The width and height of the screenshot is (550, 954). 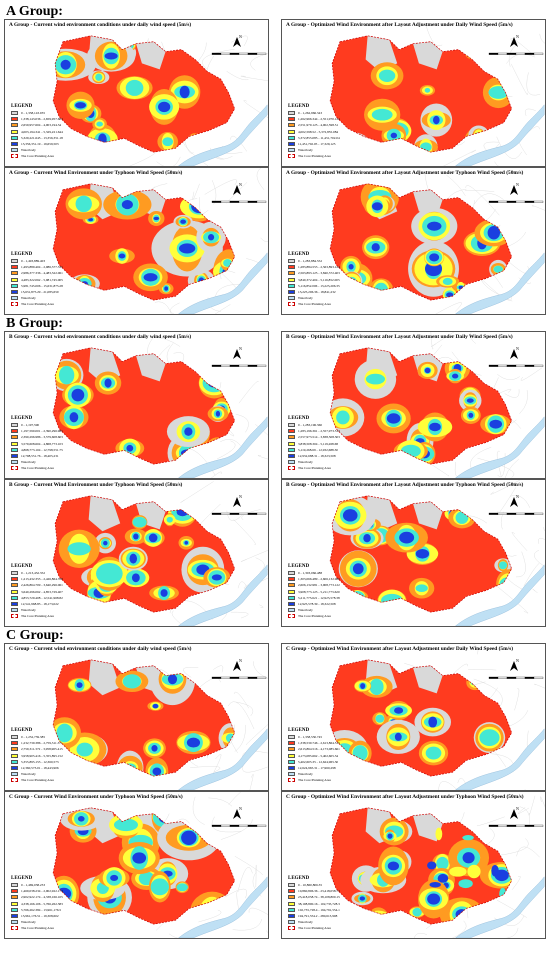 What do you see at coordinates (319, 597) in the screenshot?
I see `legend-label: 5,211,773.621 - 12,925,578.38` at bounding box center [319, 597].